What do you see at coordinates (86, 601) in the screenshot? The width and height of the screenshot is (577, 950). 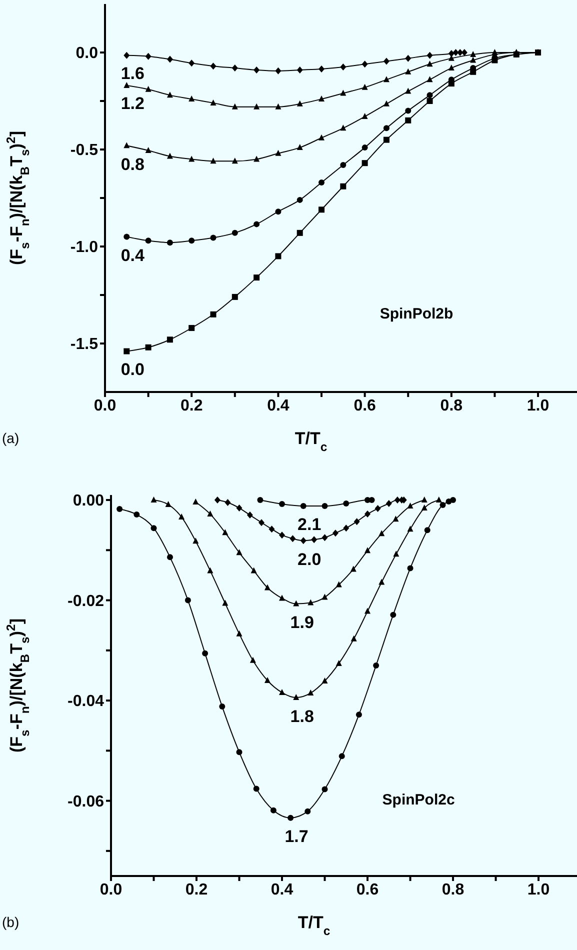 I see `y-tick-label: -0.02` at bounding box center [86, 601].